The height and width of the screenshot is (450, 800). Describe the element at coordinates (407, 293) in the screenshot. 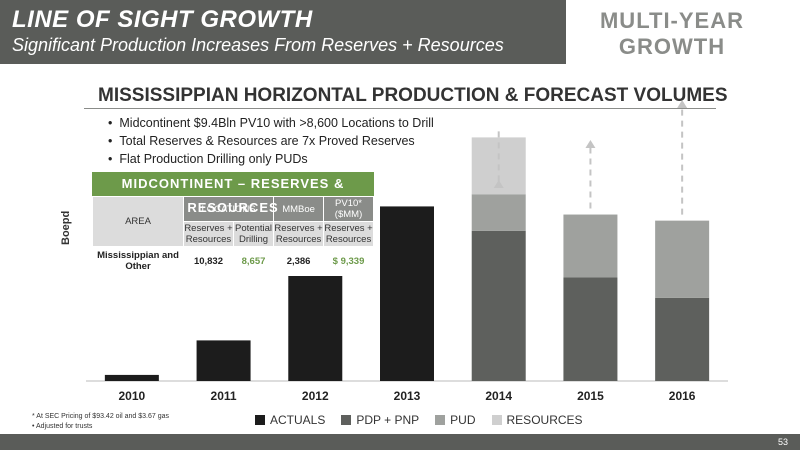

I see `bar-actuals-2013` at that location.